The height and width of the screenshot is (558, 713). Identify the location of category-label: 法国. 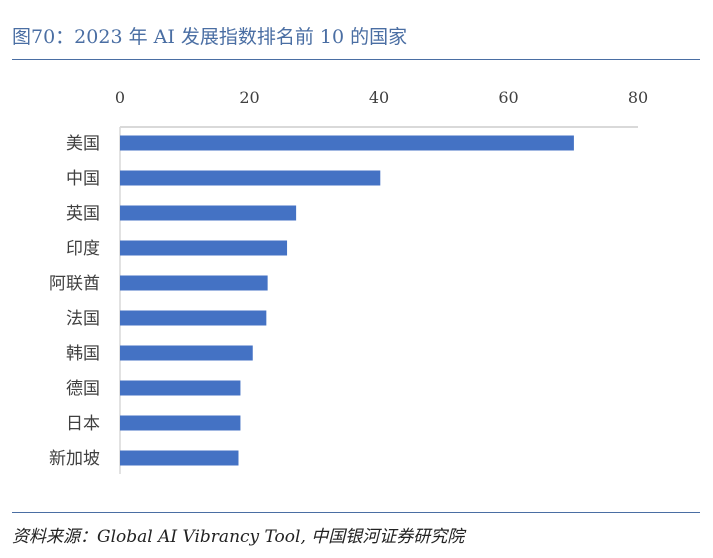
(83, 319).